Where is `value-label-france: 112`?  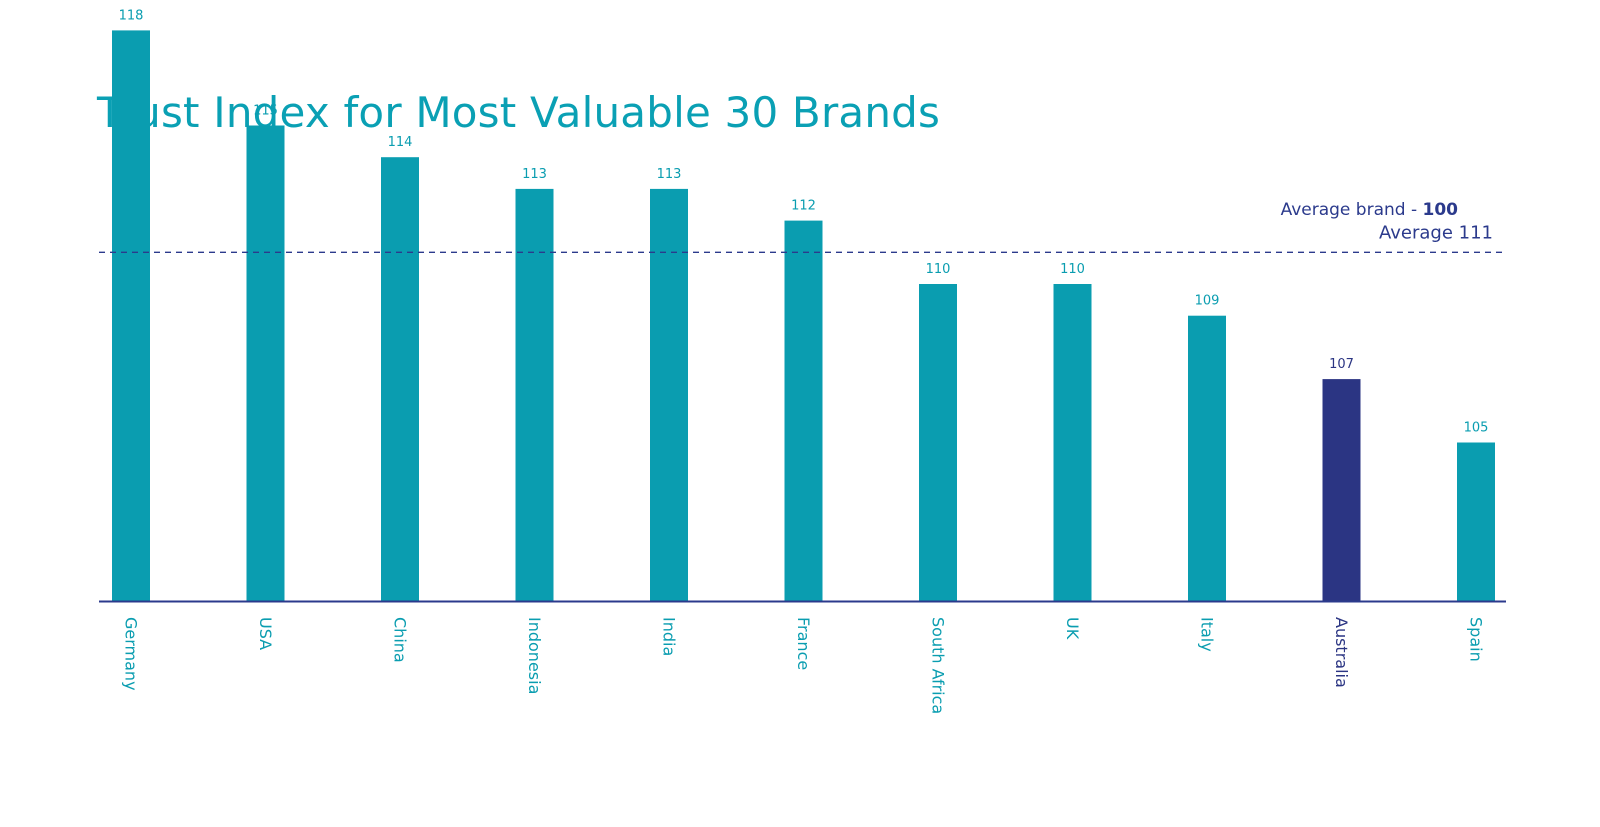 value-label-france: 112 is located at coordinates (803, 206).